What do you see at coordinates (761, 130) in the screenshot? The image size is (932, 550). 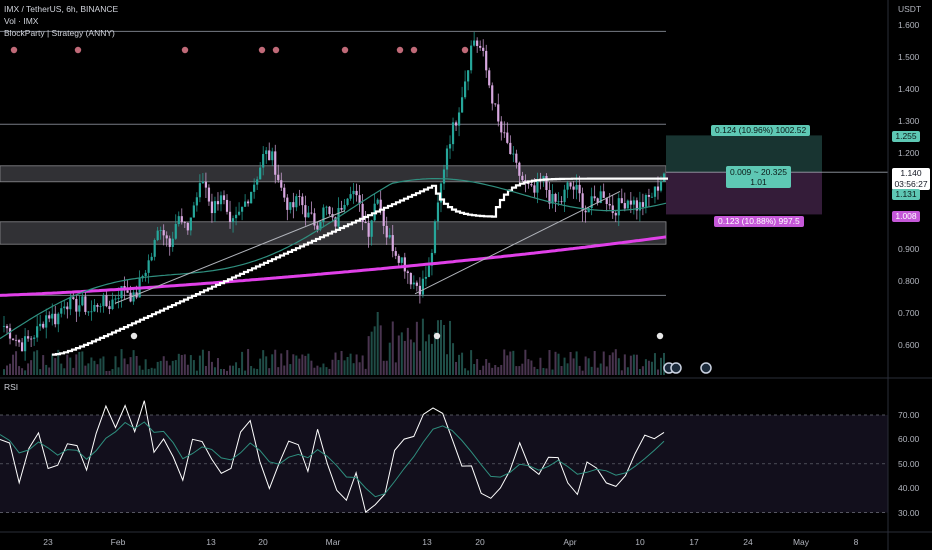 I see `target-label: 0.124 (10.96%) 1002.52` at bounding box center [761, 130].